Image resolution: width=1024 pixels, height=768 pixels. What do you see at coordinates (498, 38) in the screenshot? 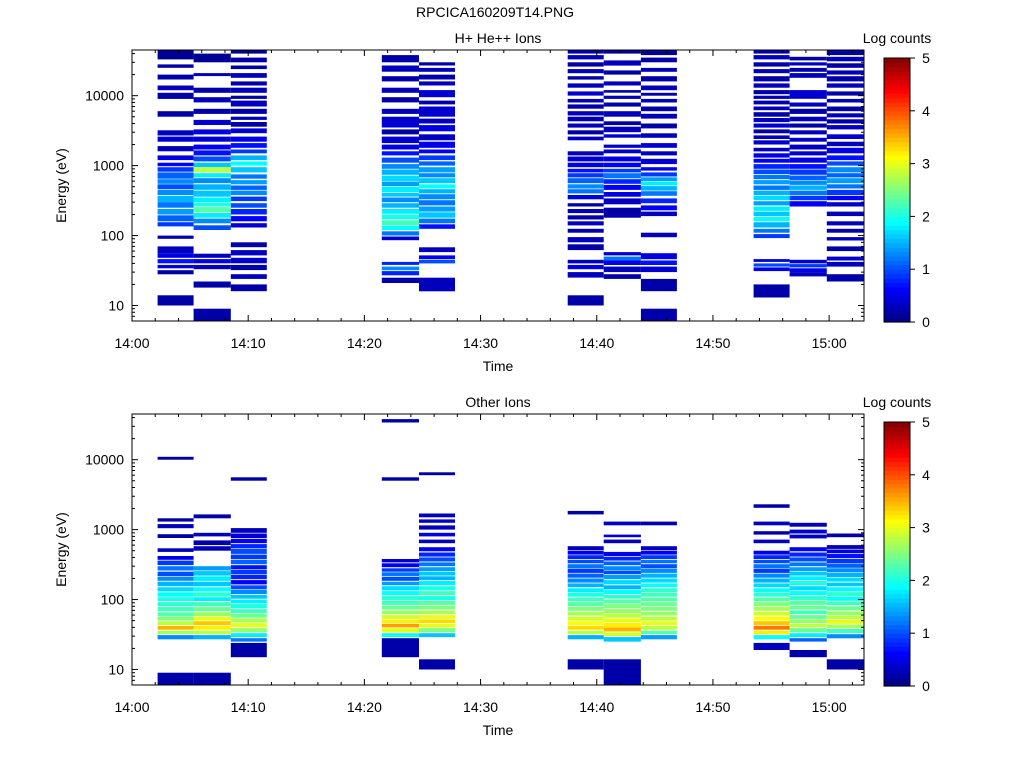
I see `panel-title: H+ He++ Ions` at bounding box center [498, 38].